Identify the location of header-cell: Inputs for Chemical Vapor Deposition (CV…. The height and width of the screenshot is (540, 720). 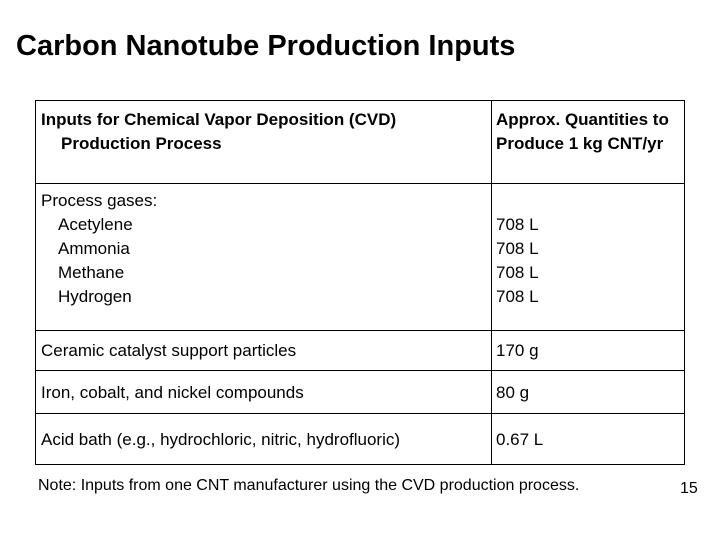
(219, 131).